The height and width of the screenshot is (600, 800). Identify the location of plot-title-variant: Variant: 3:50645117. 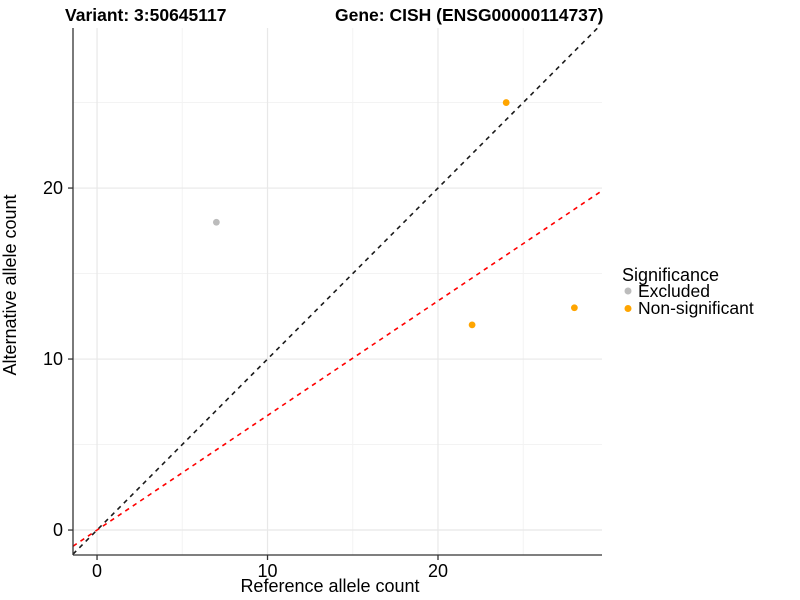
(146, 15).